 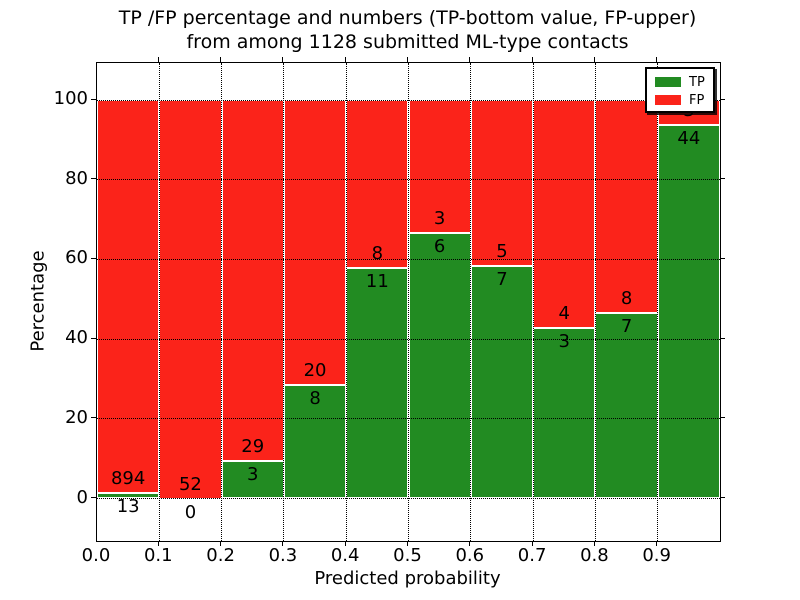 I want to click on bar-label-tp: 11, so click(x=377, y=281).